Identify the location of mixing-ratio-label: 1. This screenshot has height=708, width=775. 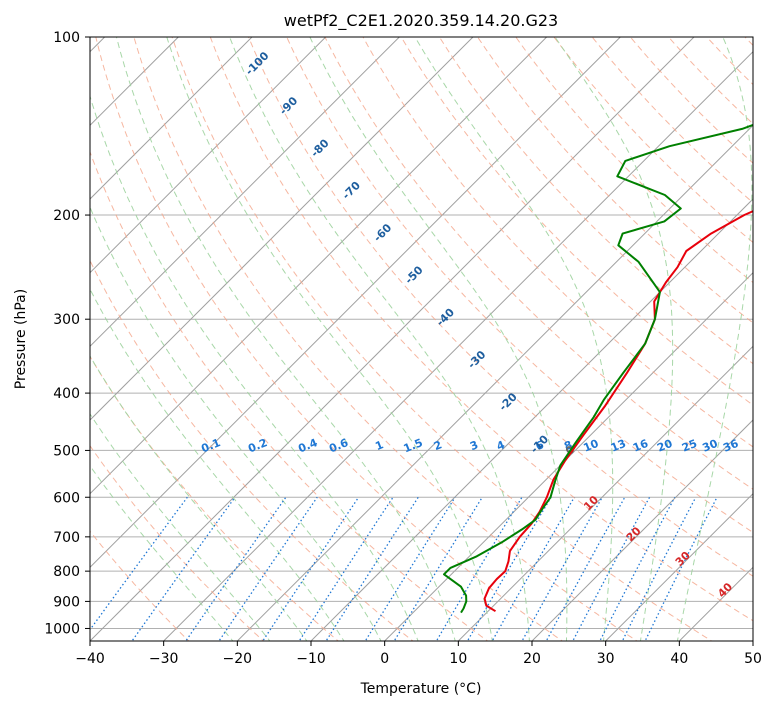
(379, 445).